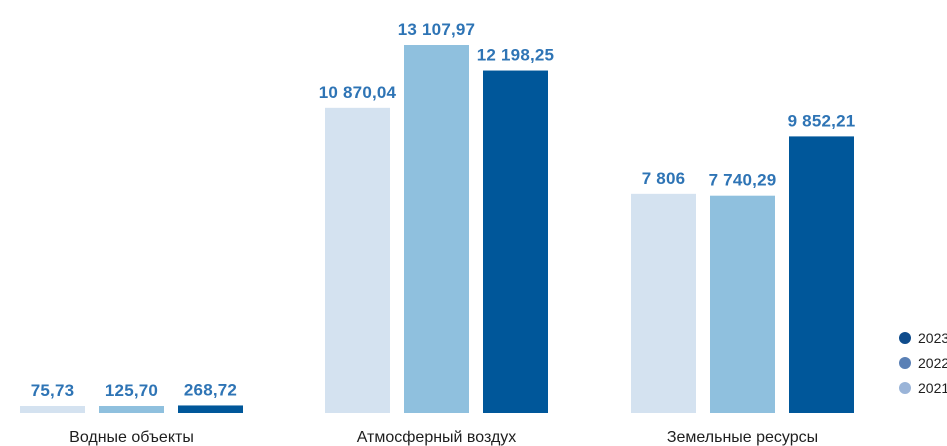 The width and height of the screenshot is (947, 446). Describe the element at coordinates (664, 178) in the screenshot. I see `value-label-2021-2: 7 806` at that location.